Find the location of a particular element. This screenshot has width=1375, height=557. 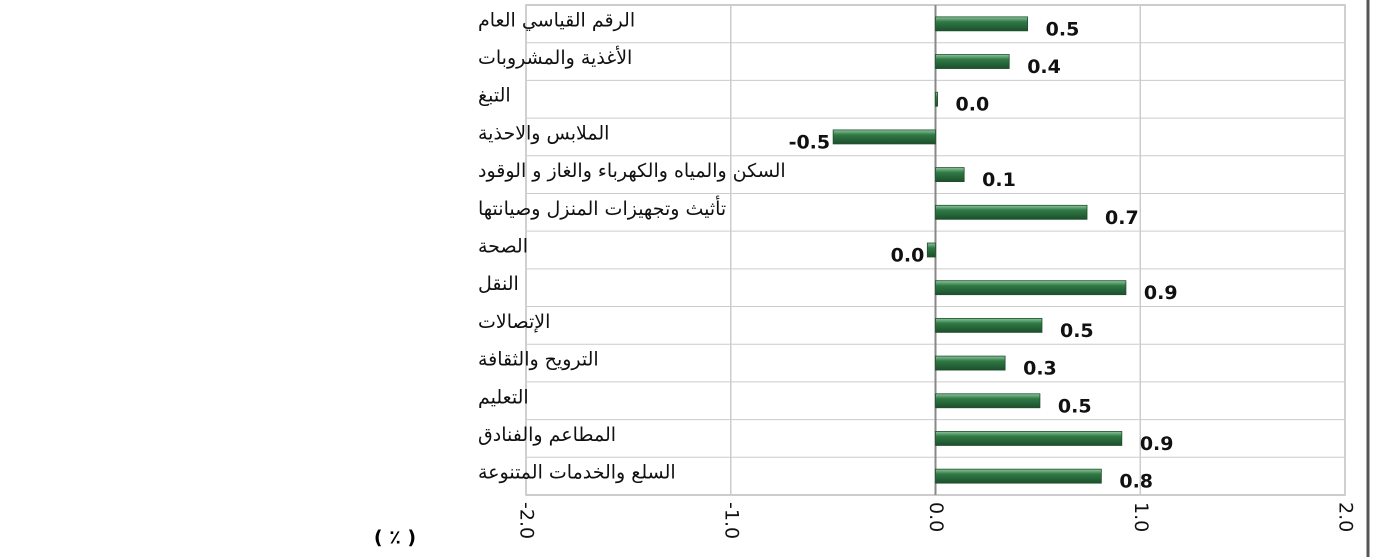

x-tick-label: 1.0 is located at coordinates (1141, 517).